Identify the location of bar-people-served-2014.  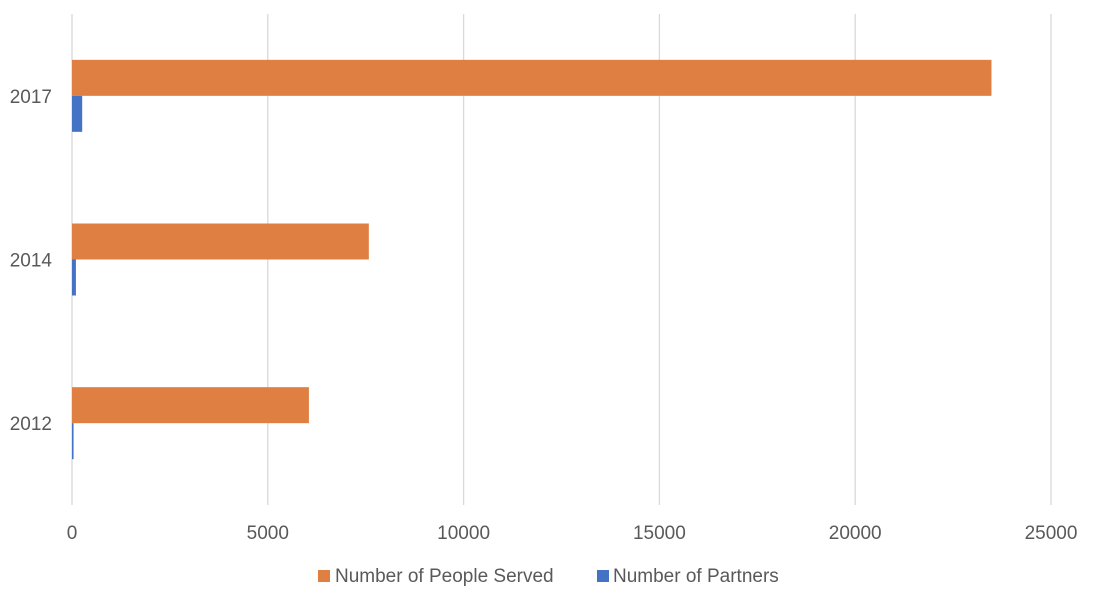
(220, 241).